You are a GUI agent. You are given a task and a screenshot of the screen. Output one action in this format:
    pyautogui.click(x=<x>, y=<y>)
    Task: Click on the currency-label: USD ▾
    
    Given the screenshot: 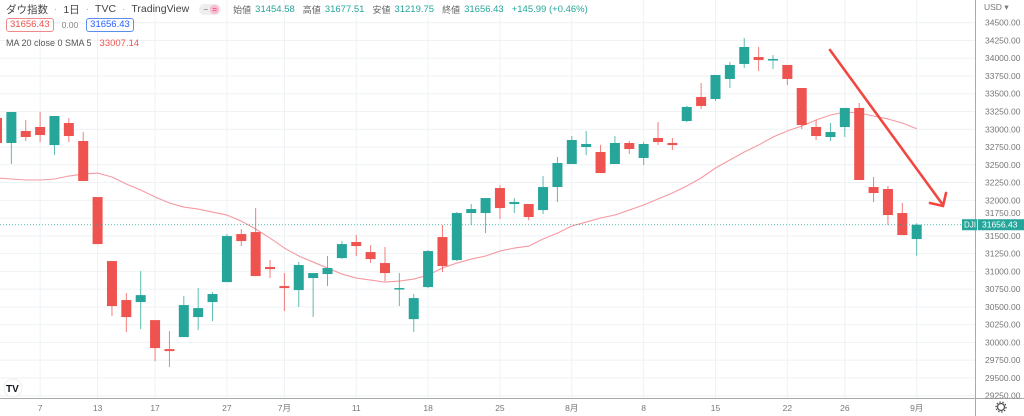 What is the action you would take?
    pyautogui.click(x=996, y=7)
    